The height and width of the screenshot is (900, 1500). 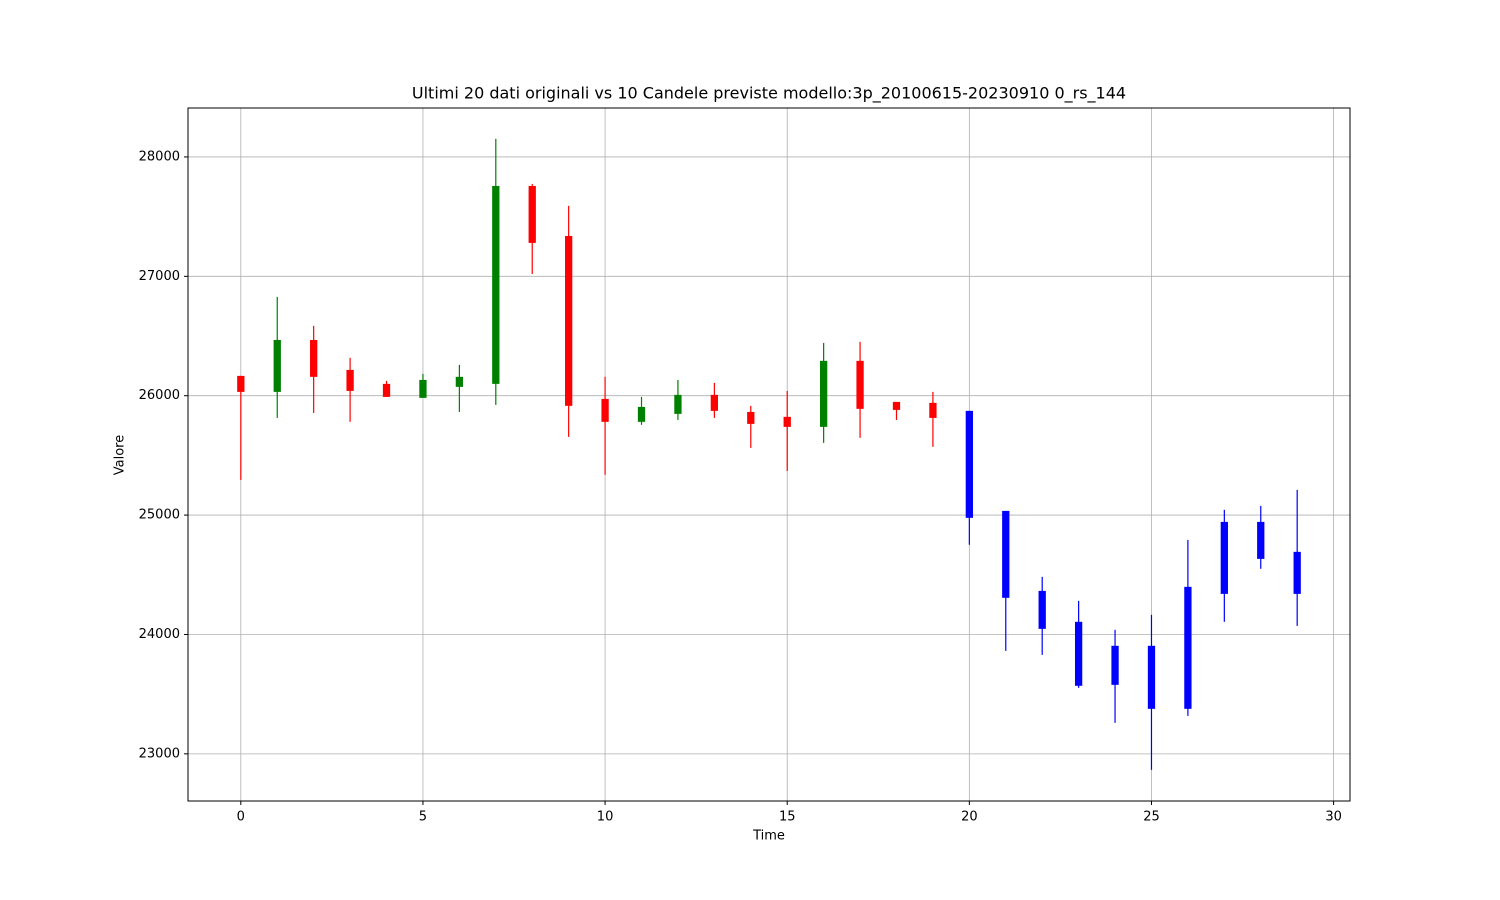 I want to click on y-tick-label: 28000, so click(x=159, y=156).